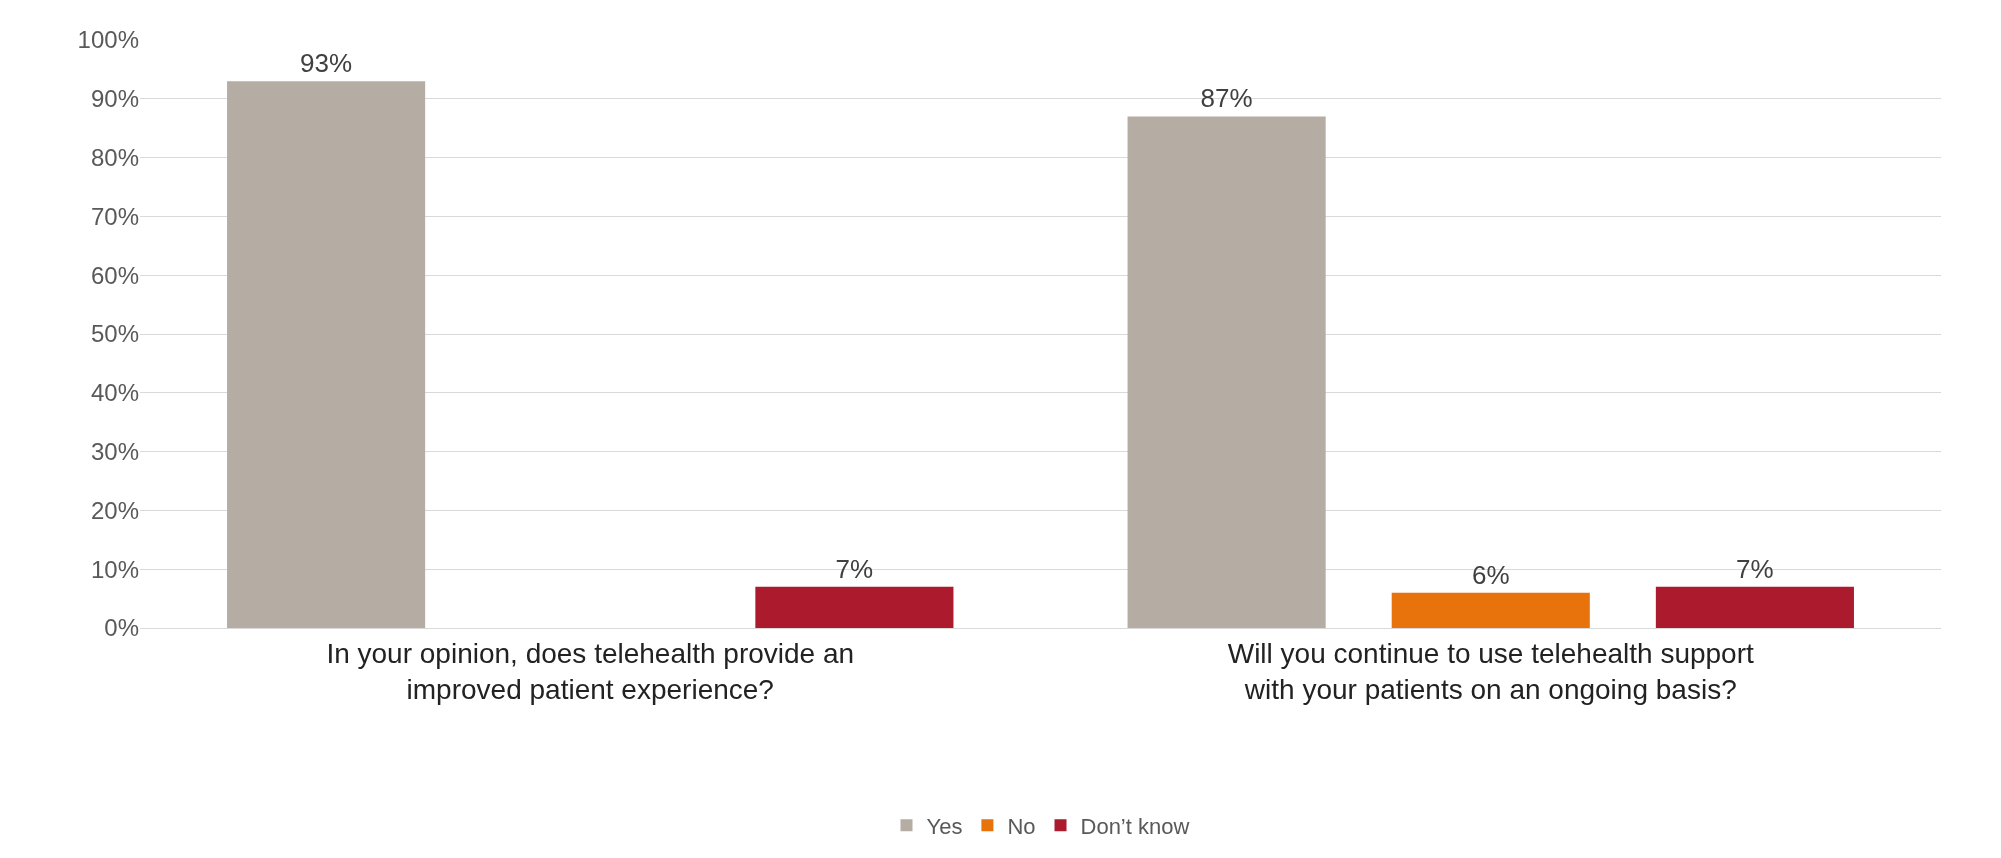 Image resolution: width=2001 pixels, height=858 pixels. Describe the element at coordinates (114, 569) in the screenshot. I see `y-tick-label: 10%` at that location.